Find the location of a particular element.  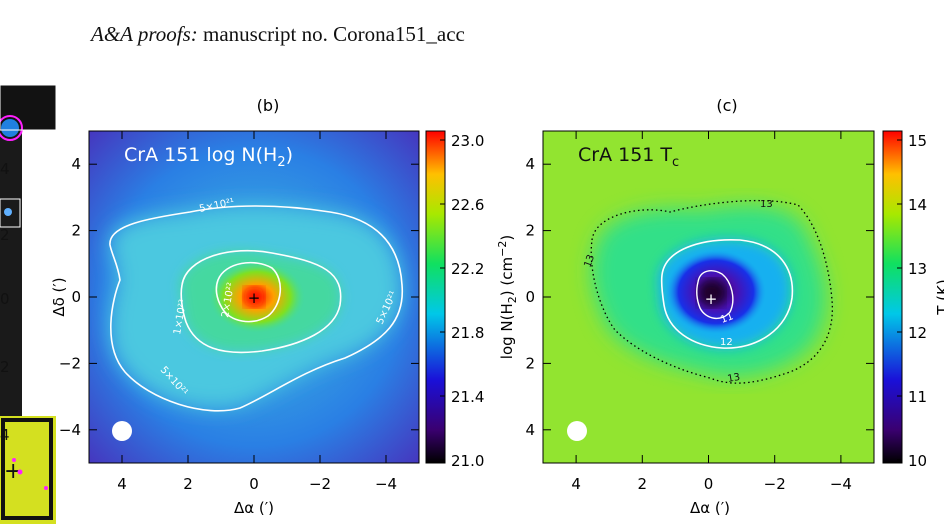

panel-b-colorbar-ticks: 23.0 22.6 22.2 21.8 21.4 21.0 is located at coordinates (462, 301).